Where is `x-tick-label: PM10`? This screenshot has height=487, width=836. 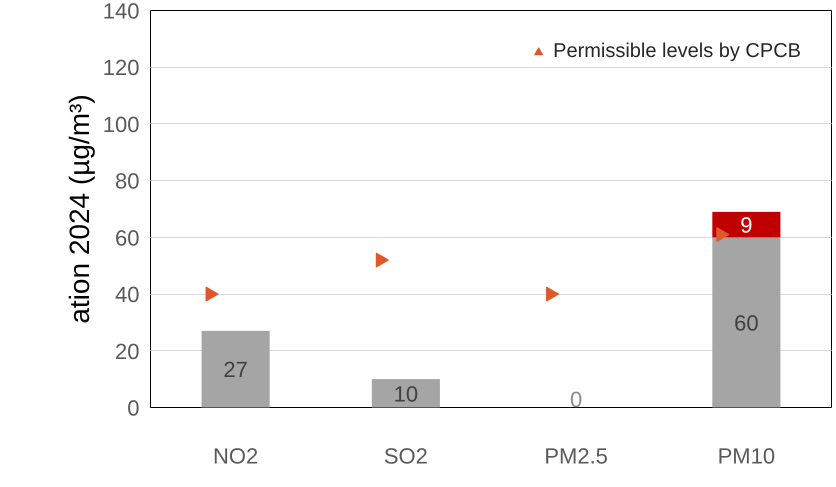
x-tick-label: PM10 is located at coordinates (747, 456).